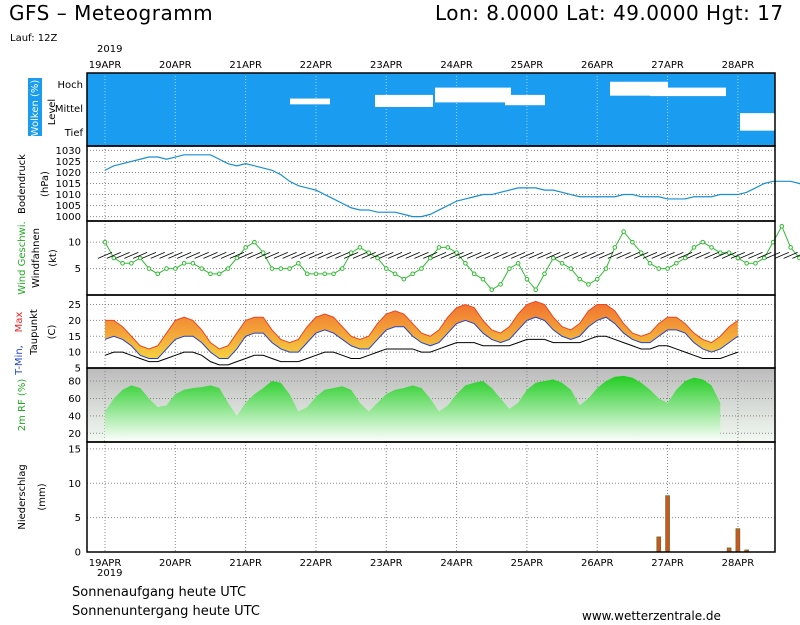 The image size is (800, 625). What do you see at coordinates (105, 65) in the screenshot?
I see `day-label-top: 19APR` at bounding box center [105, 65].